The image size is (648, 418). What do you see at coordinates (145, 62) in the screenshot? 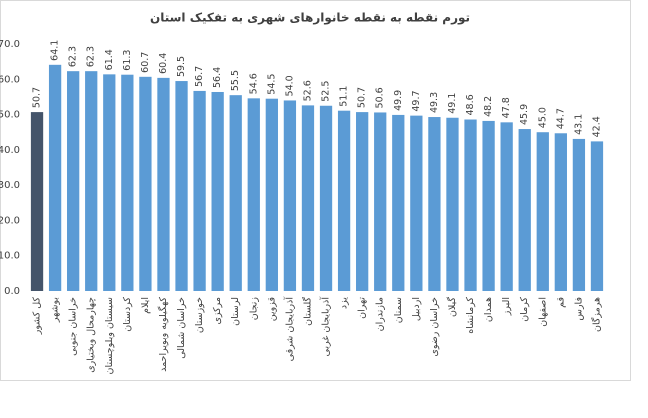
I see `value-label: 60.7` at bounding box center [145, 62].